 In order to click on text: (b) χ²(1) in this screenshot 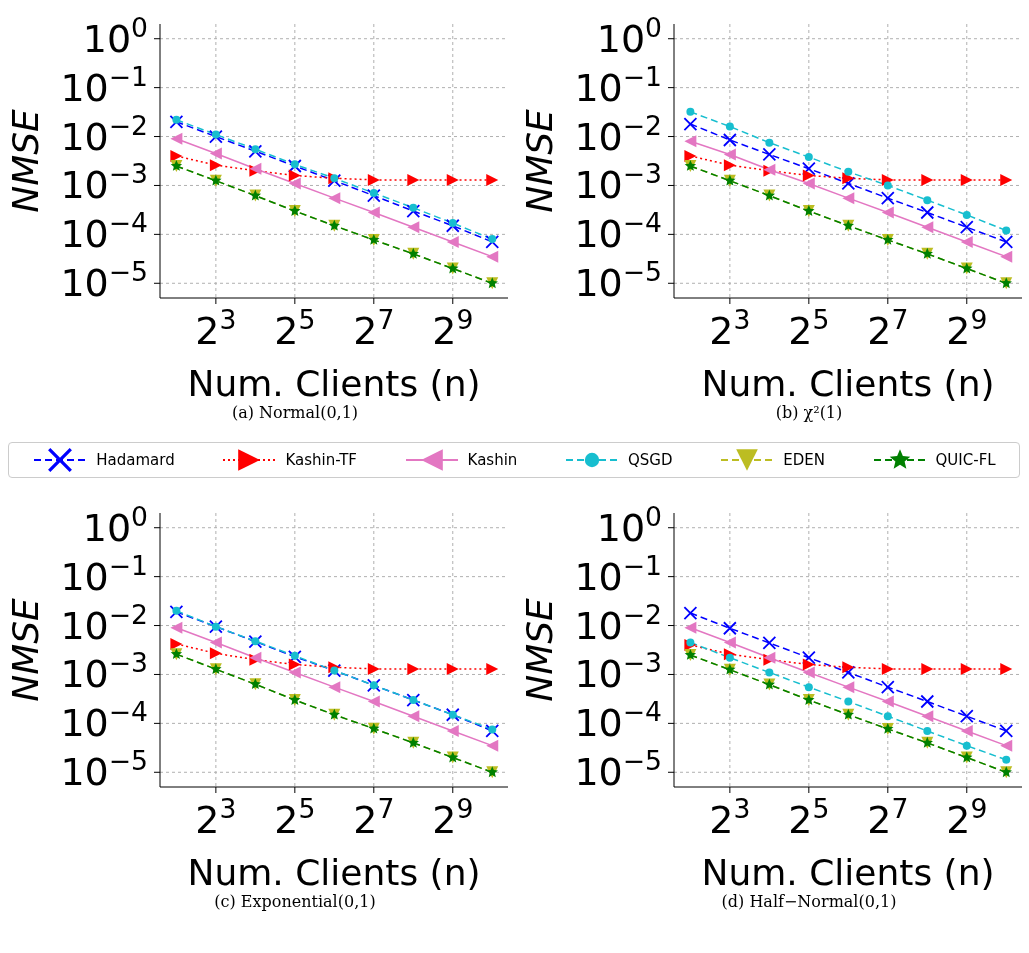, I will do `click(809, 412)`.